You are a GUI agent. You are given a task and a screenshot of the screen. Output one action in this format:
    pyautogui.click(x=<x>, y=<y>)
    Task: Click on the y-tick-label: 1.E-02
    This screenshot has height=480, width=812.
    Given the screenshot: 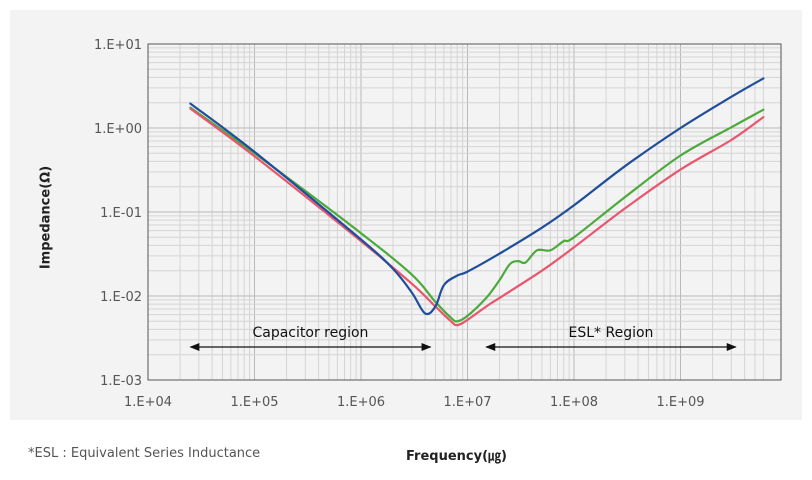 What is the action you would take?
    pyautogui.click(x=121, y=297)
    